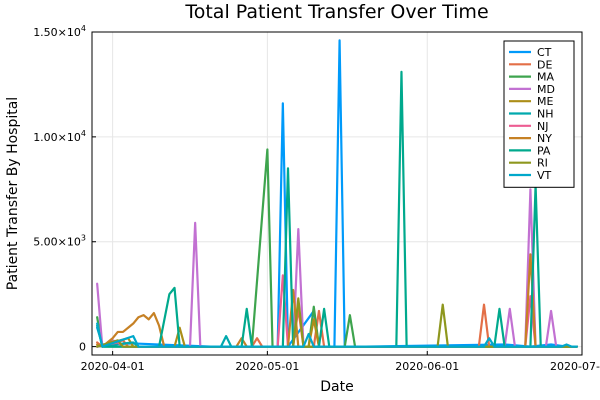  Describe the element at coordinates (336, 12) in the screenshot. I see `chart-title: Total Patient Transfer Over Time` at that location.